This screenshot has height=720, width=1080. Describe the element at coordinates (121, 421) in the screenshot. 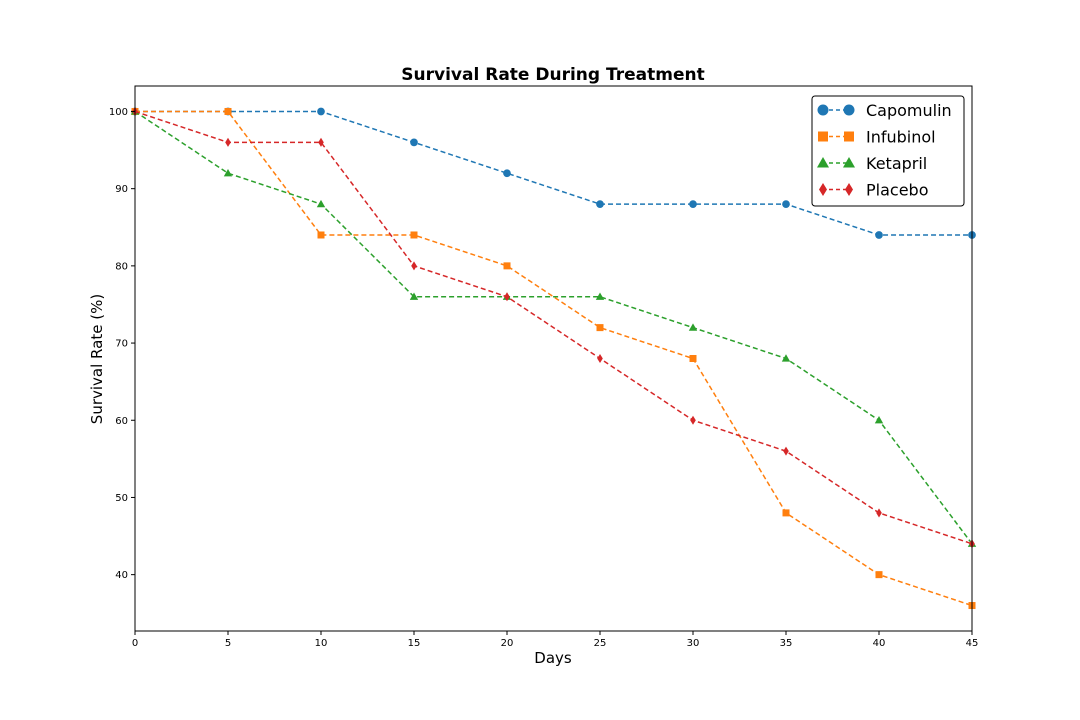

I see `y-tick-label: 60` at that location.